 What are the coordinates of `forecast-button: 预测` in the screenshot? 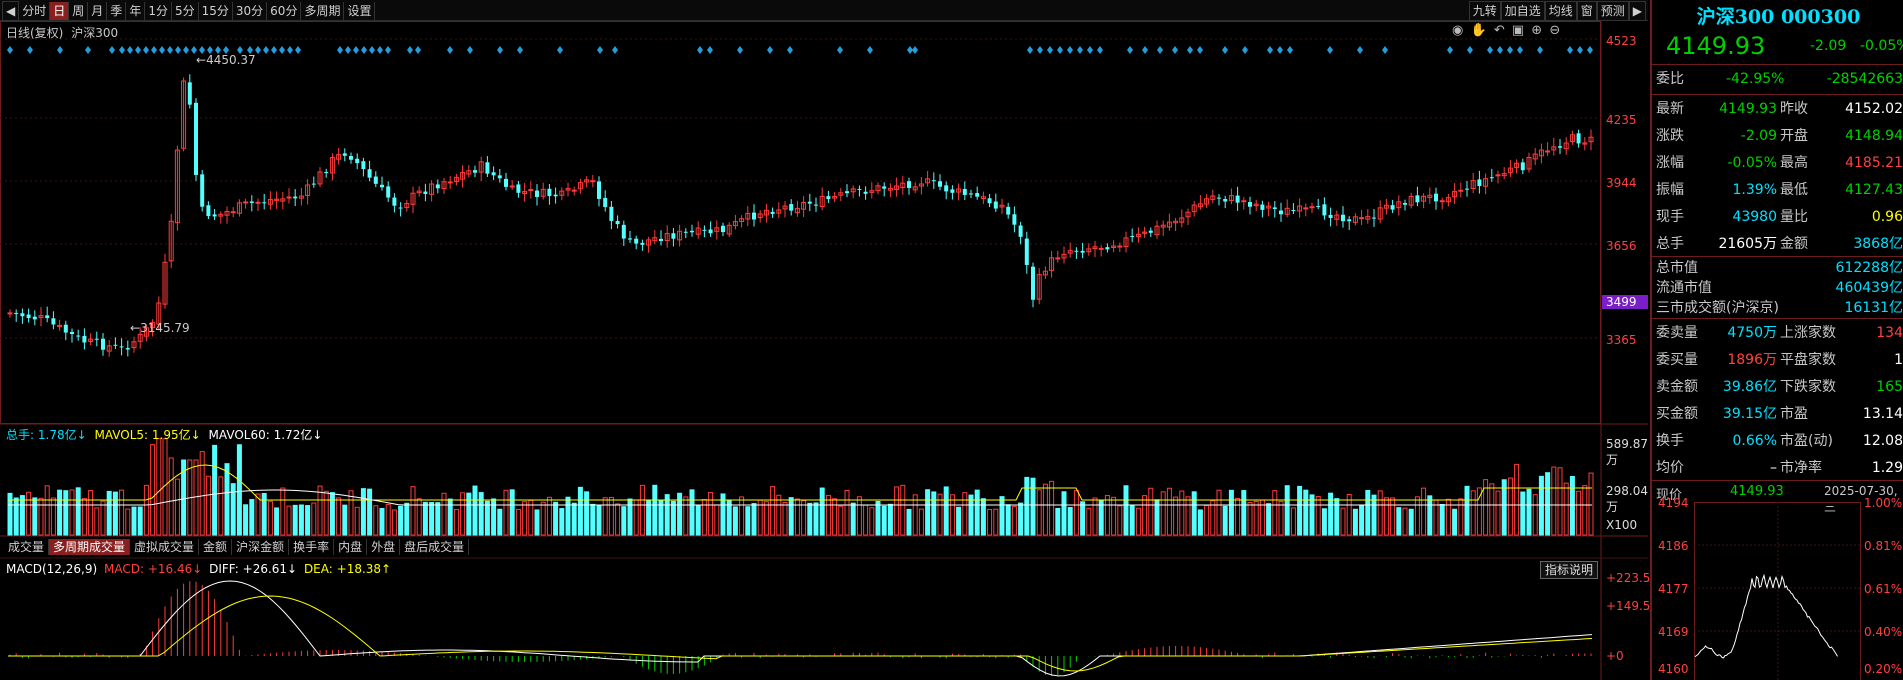 It's located at (1612, 11).